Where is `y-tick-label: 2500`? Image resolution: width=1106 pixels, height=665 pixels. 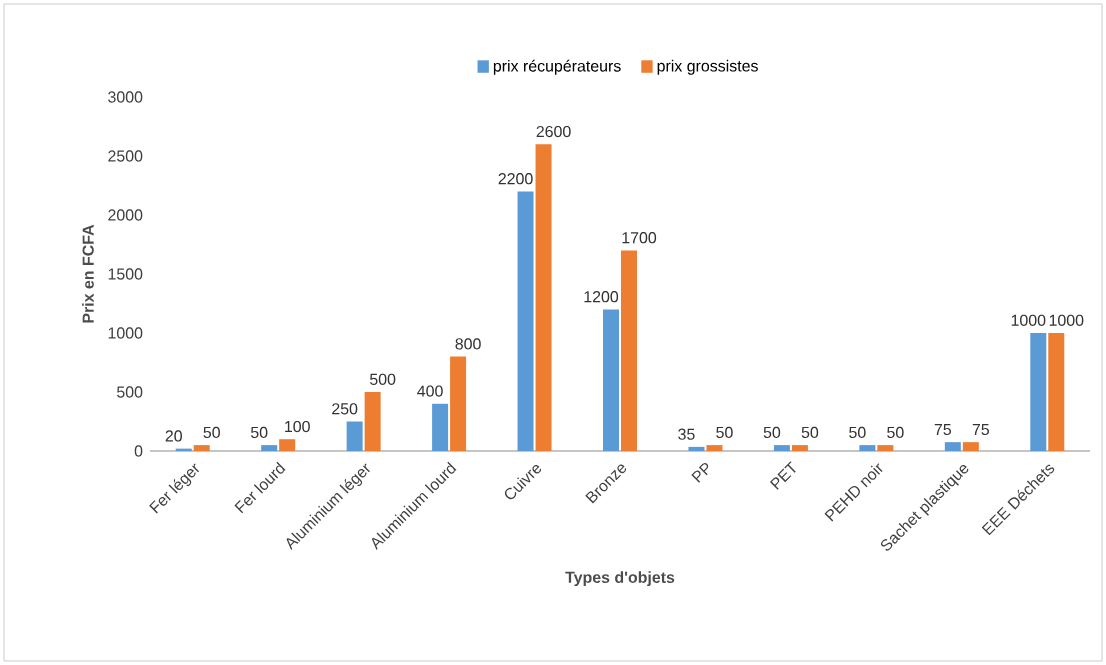 y-tick-label: 2500 is located at coordinates (125, 156).